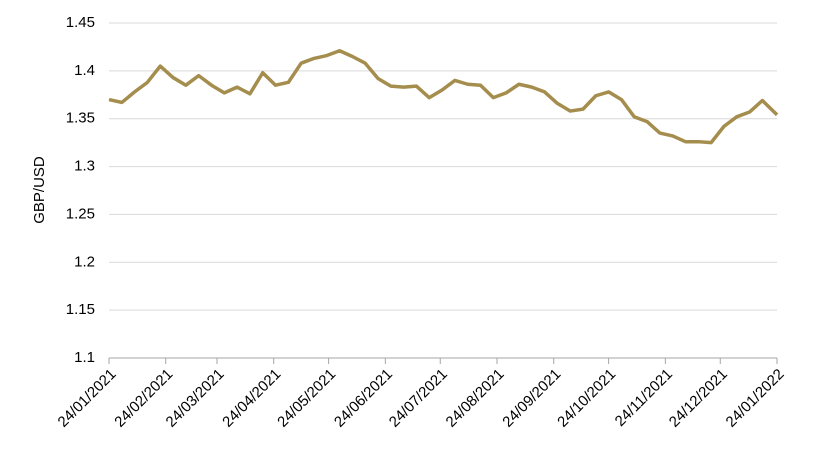  Describe the element at coordinates (531, 398) in the screenshot. I see `x-tick-label: 24/09/2021` at that location.